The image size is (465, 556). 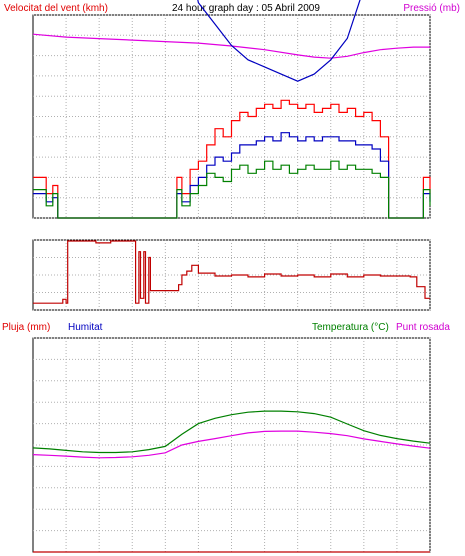 I want to click on series-direcci--line, so click(x=231, y=272).